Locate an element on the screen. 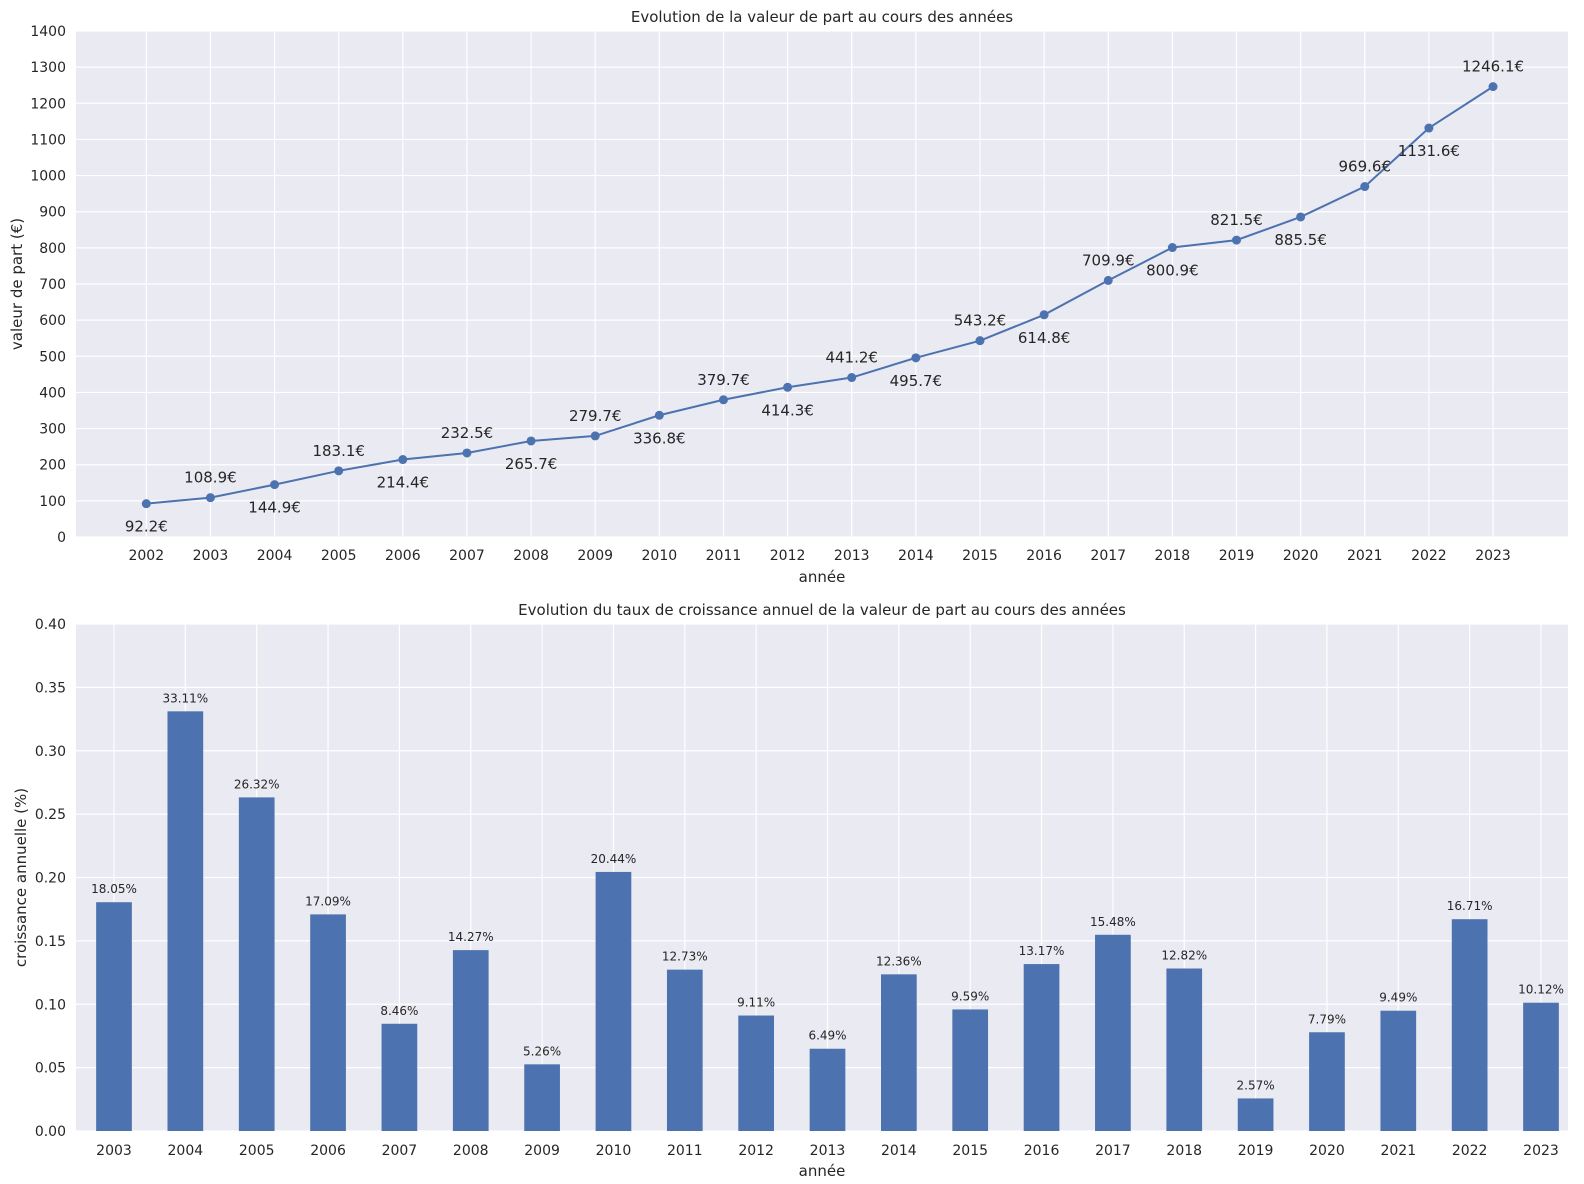 This screenshot has width=1584, height=1184. data-label: 144.9€ is located at coordinates (274, 508).